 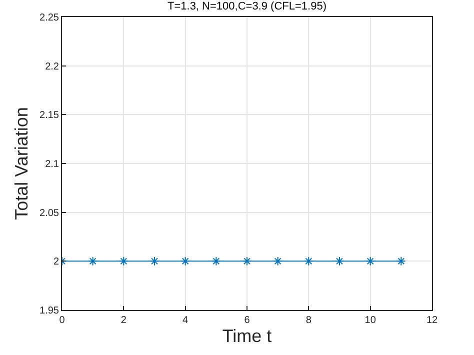 What do you see at coordinates (309, 320) in the screenshot?
I see `x-tick-label: 8` at bounding box center [309, 320].